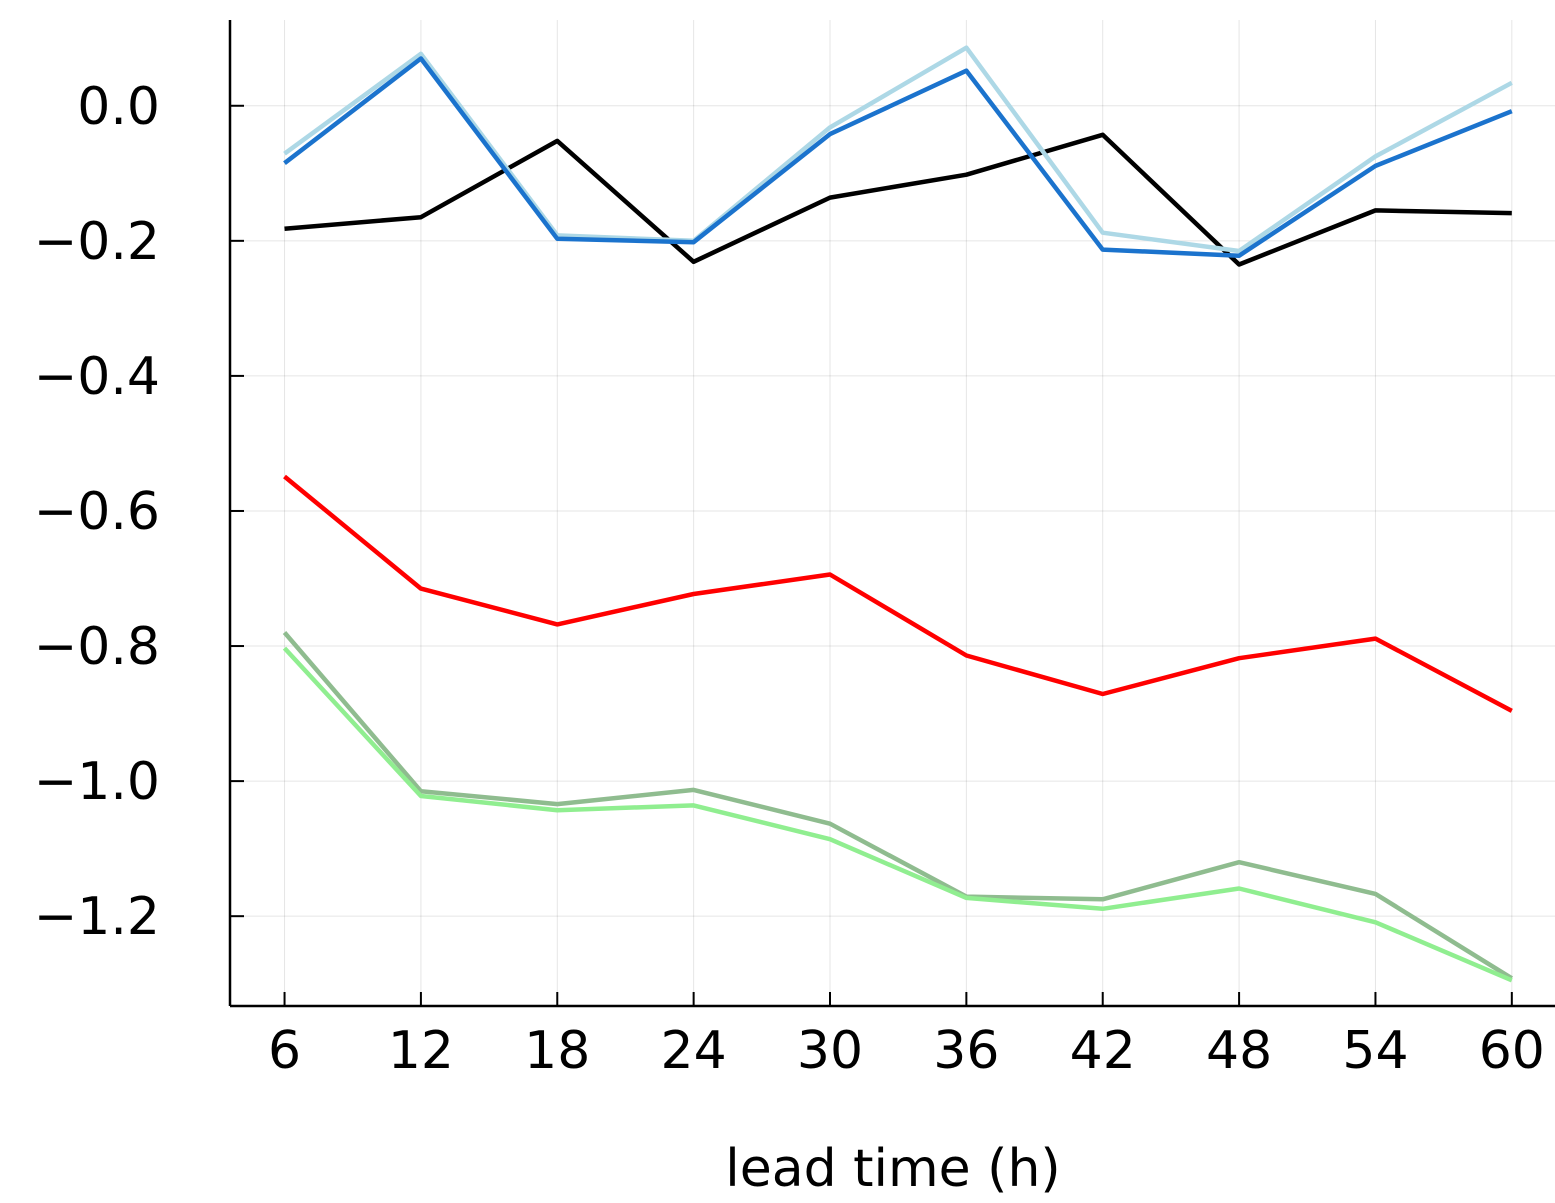 The width and height of the screenshot is (1555, 1203). What do you see at coordinates (97, 512) in the screenshot?
I see `y-tick-label: −0.6` at bounding box center [97, 512].